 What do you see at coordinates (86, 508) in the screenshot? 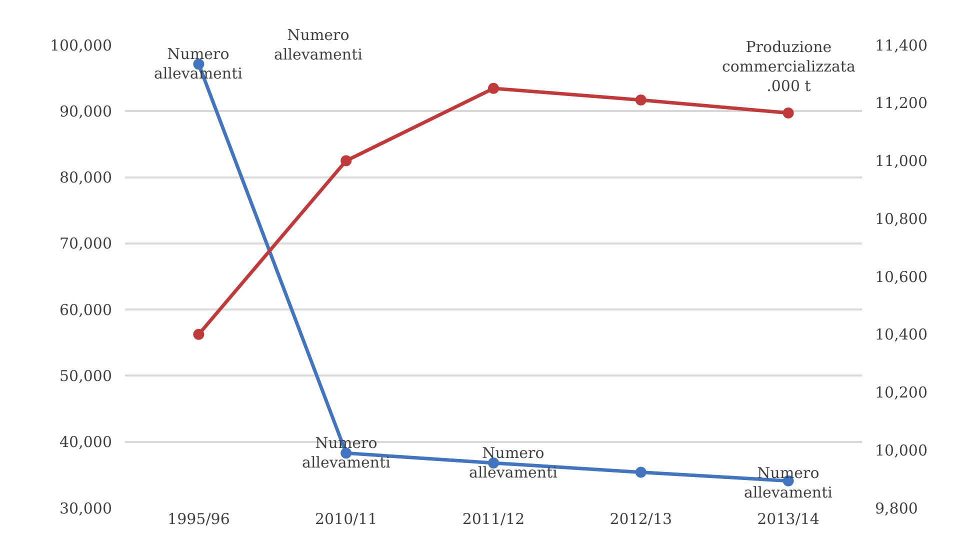
I see `y-tick-label: 30,000` at bounding box center [86, 508].